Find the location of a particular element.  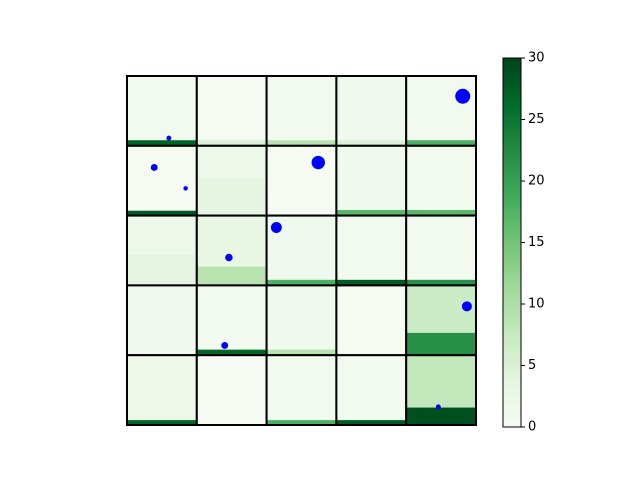

colorbar-tick-label: 10 is located at coordinates (536, 304).